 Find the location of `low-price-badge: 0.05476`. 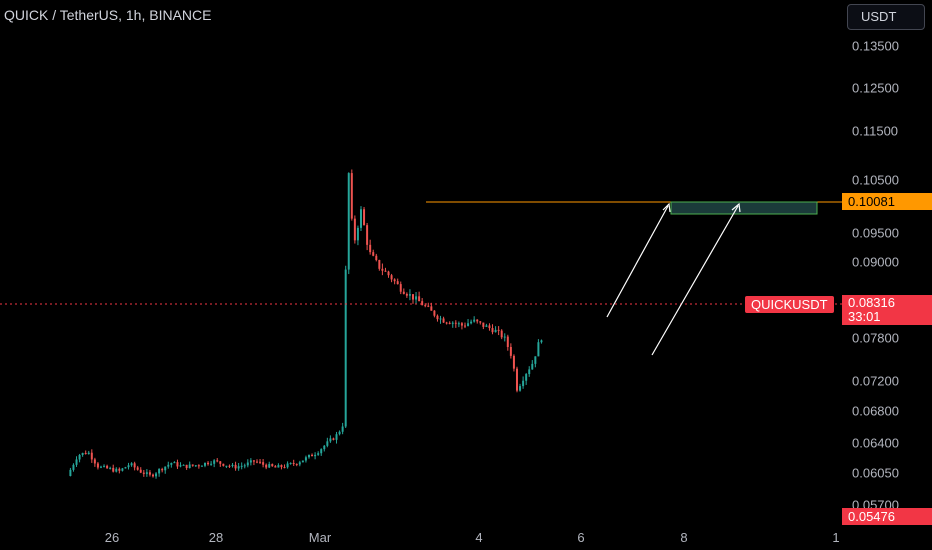

low-price-badge: 0.05476 is located at coordinates (887, 516).